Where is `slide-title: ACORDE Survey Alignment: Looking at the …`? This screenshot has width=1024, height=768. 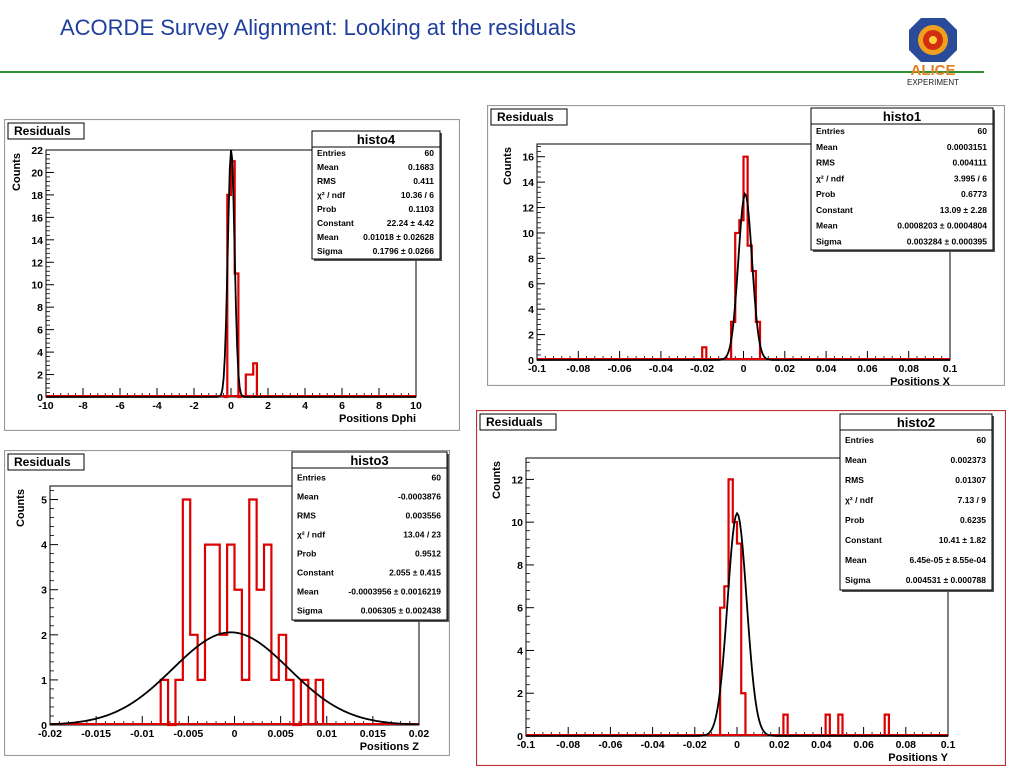 slide-title: ACORDE Survey Alignment: Looking at the … is located at coordinates (318, 27).